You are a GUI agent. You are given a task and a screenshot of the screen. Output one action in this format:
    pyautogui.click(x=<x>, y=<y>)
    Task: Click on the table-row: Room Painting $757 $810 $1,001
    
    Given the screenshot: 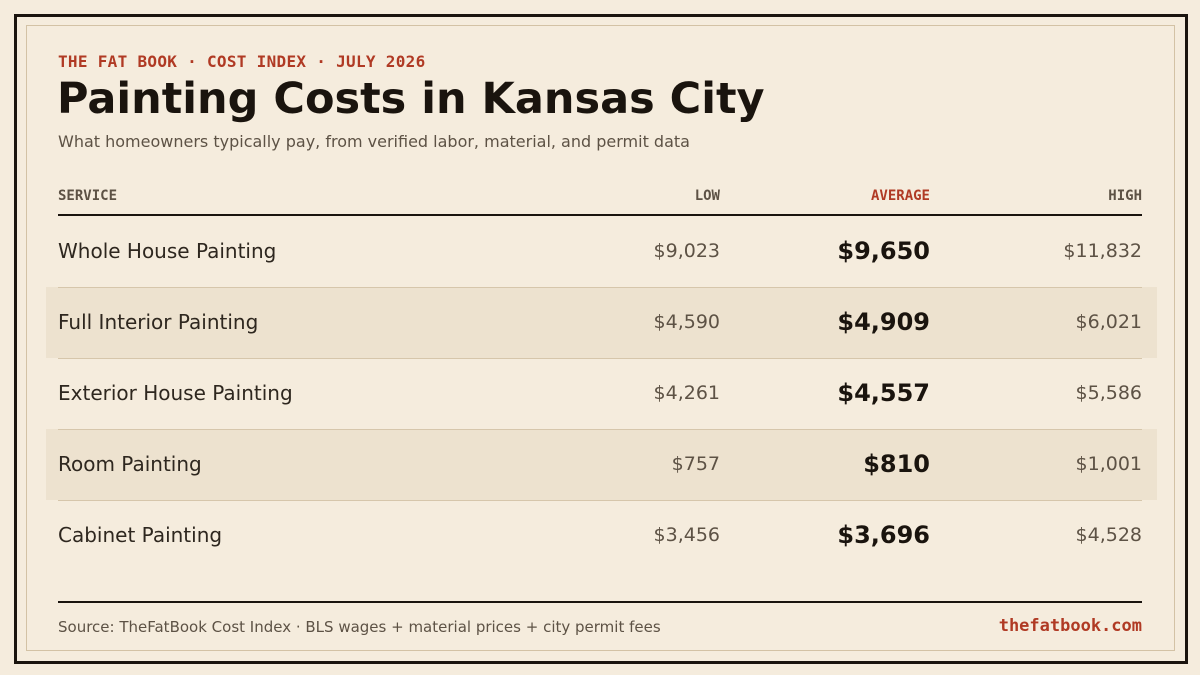 What is the action you would take?
    pyautogui.click(x=601, y=464)
    